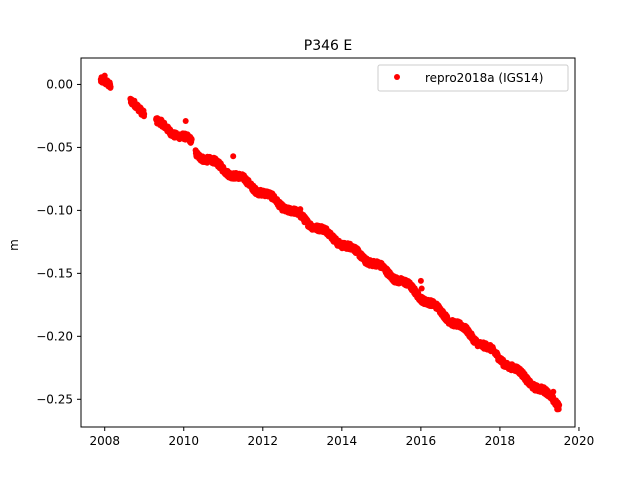  Describe the element at coordinates (54, 336) in the screenshot. I see `y-tick-label: −0.20` at that location.